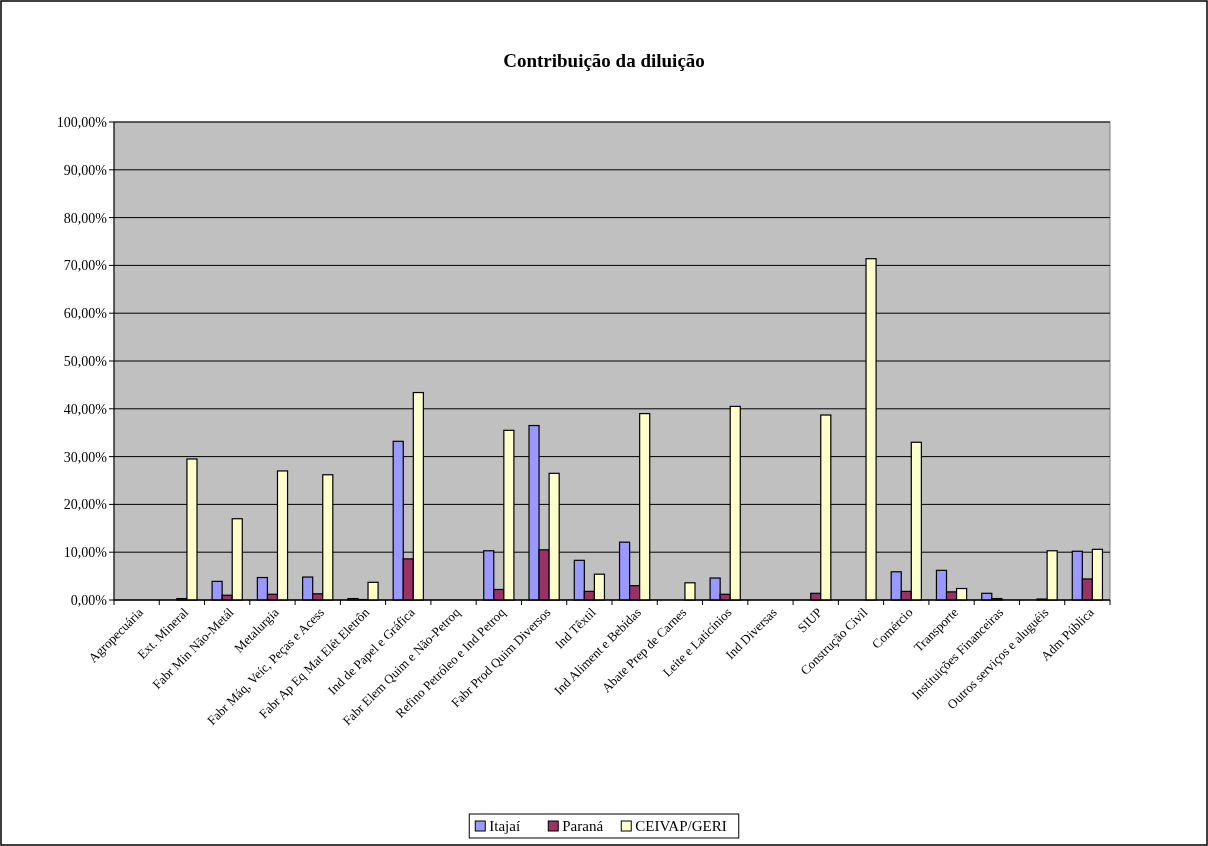  I want to click on legend-label: Paraná, so click(583, 826).